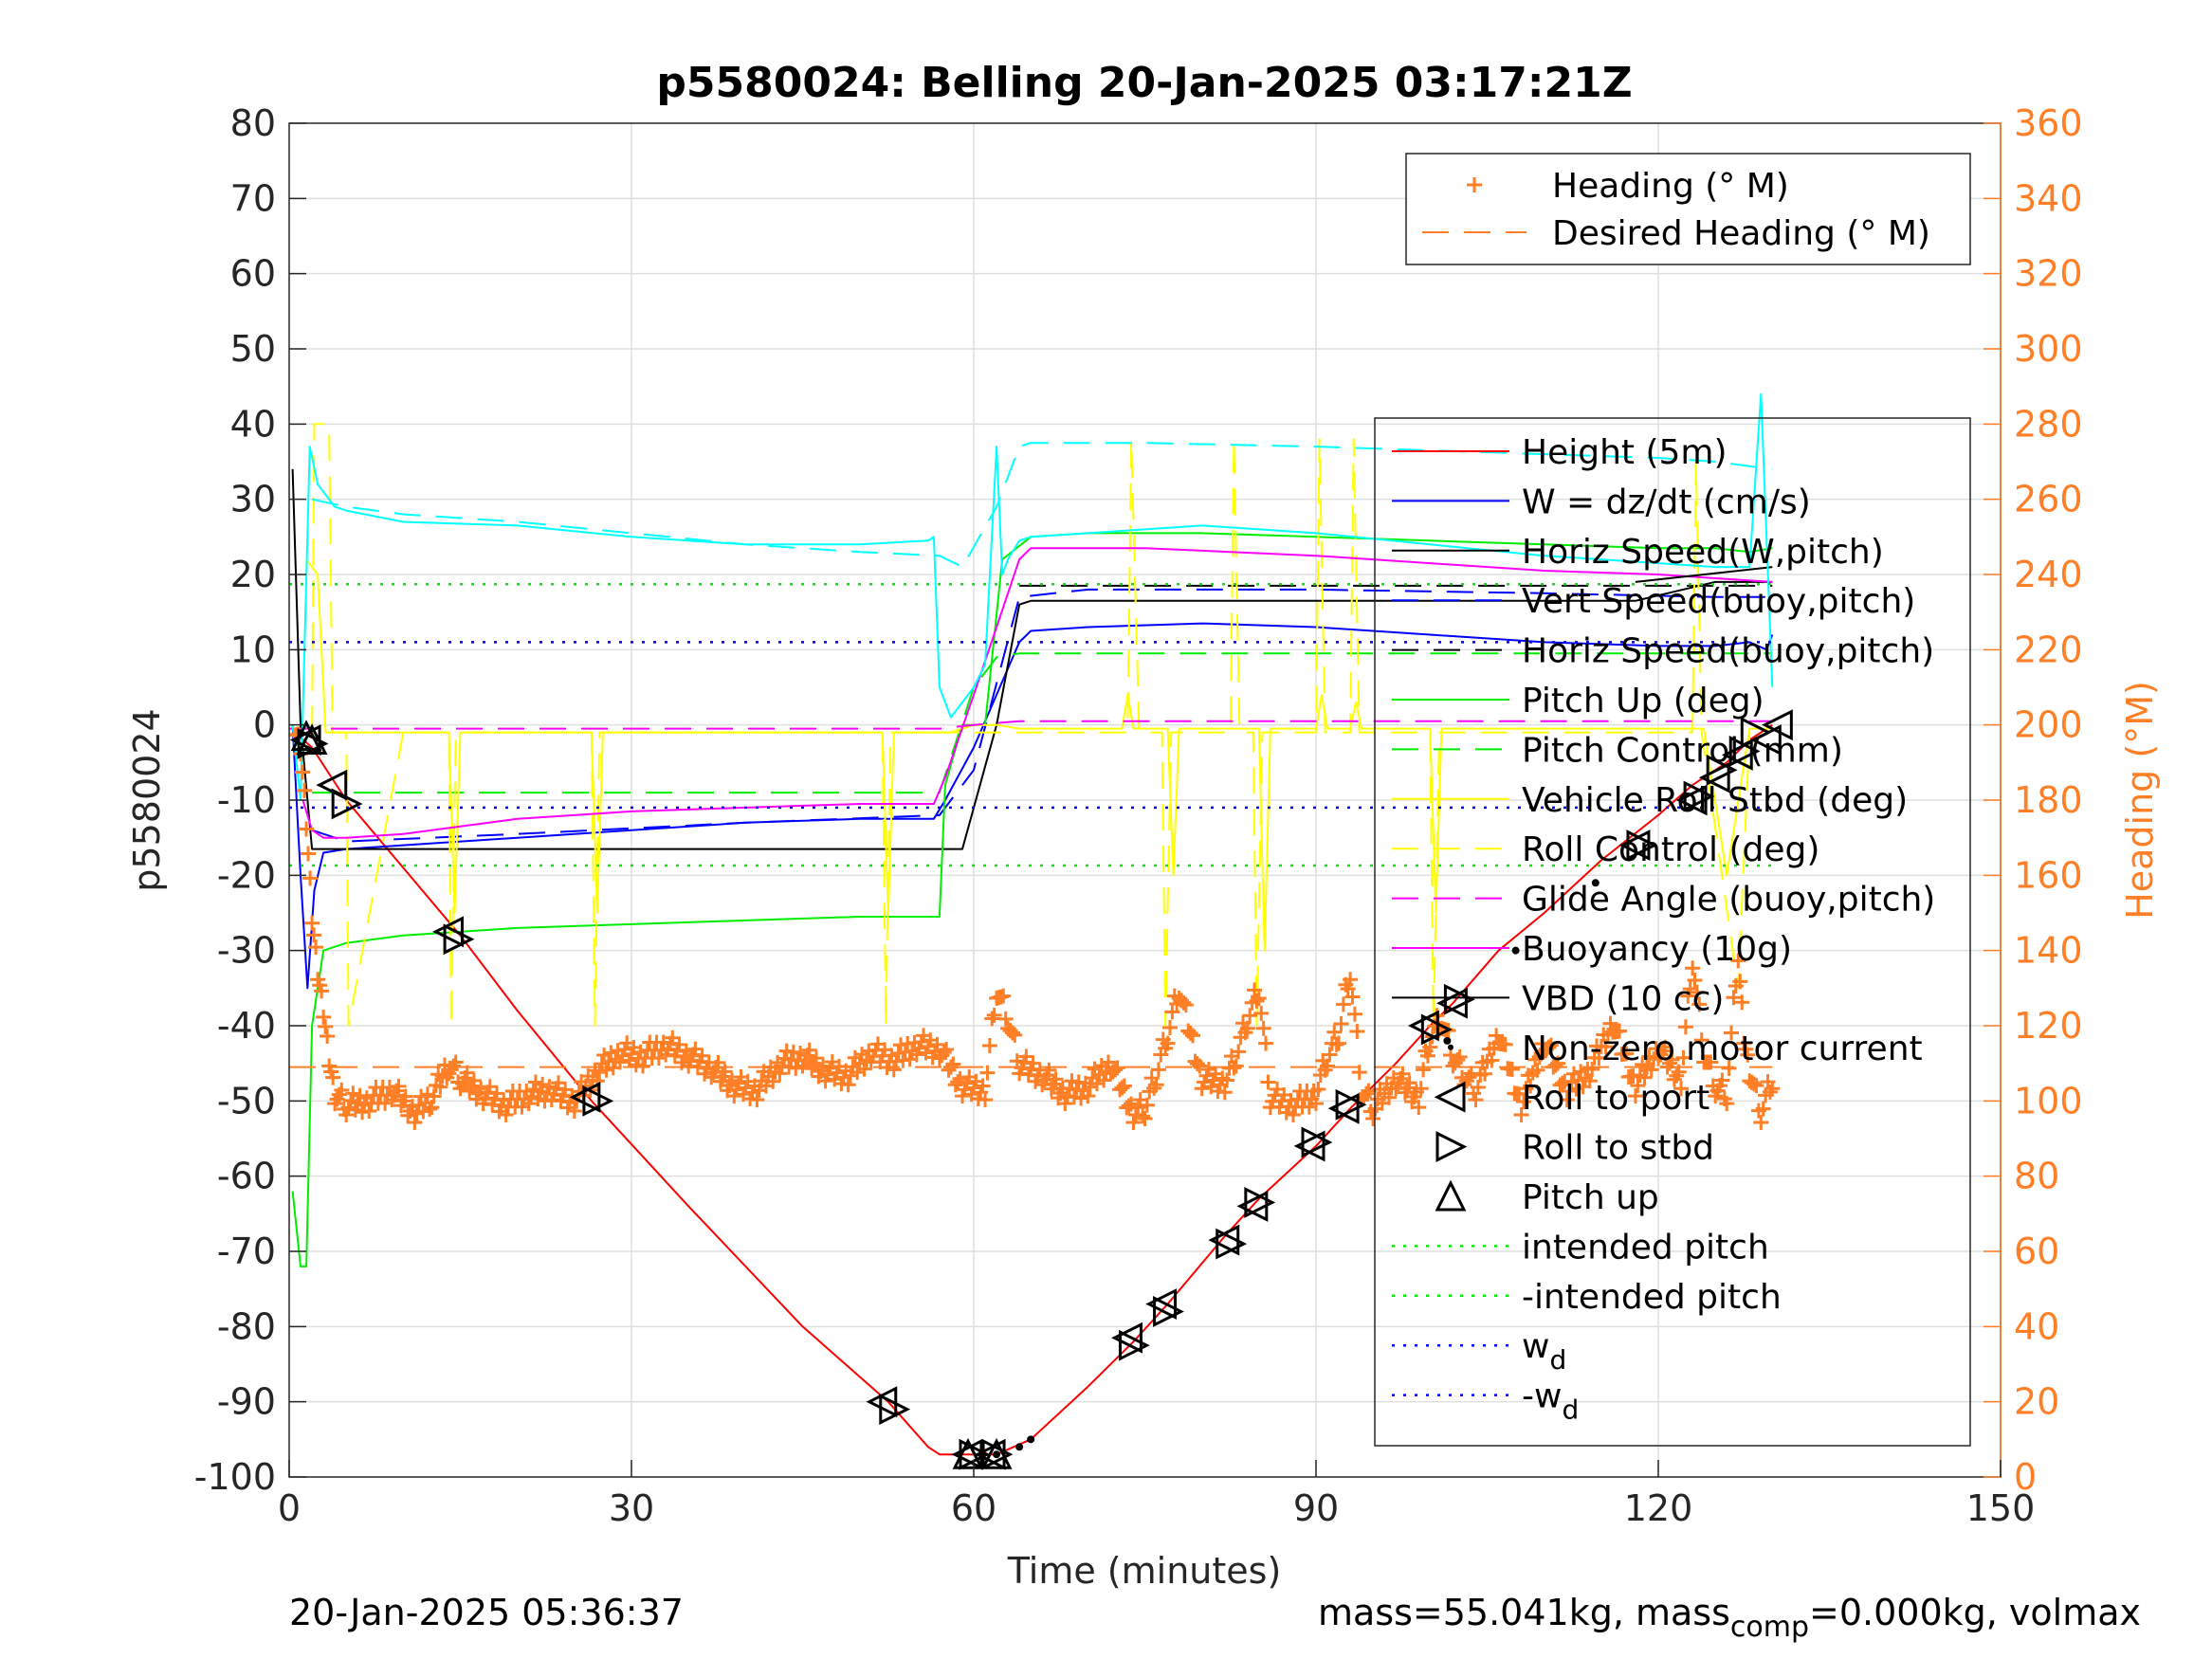 This screenshot has height=1659, width=2212. I want to click on main-legend-item: -intended pitch, so click(1587, 1297).